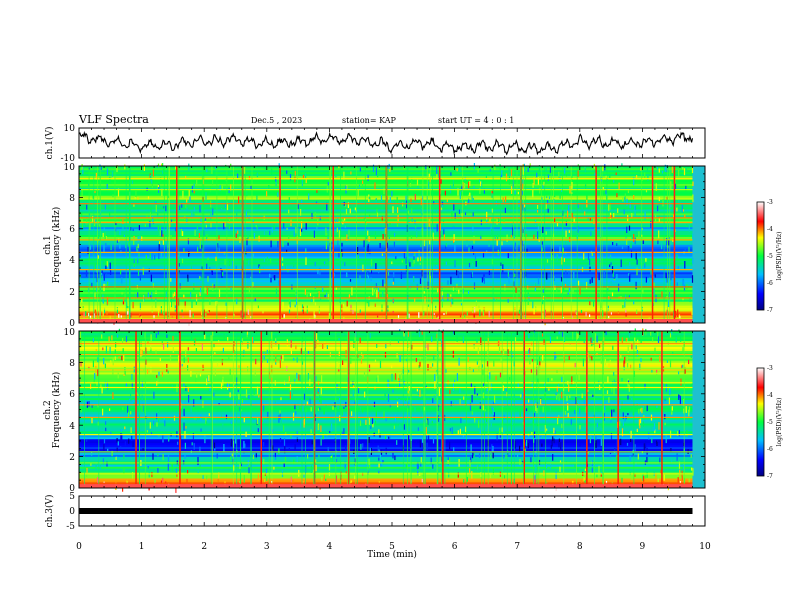  What do you see at coordinates (72, 489) in the screenshot?
I see `ch2-ytick-0: 0` at bounding box center [72, 489].